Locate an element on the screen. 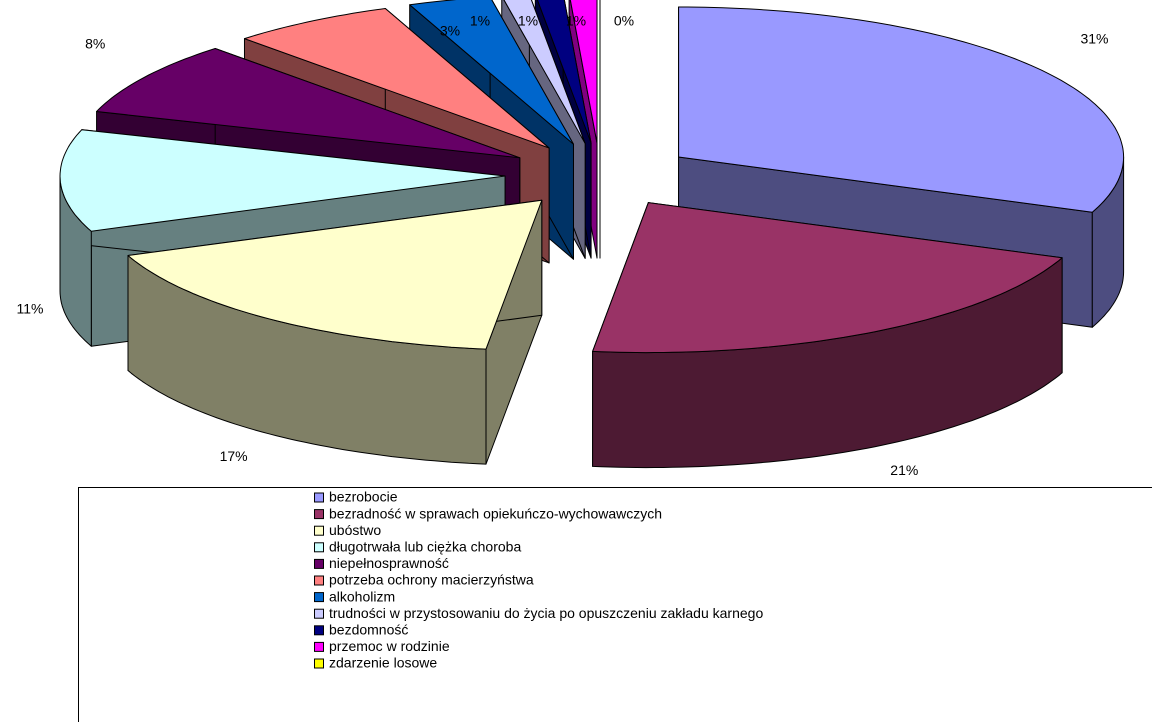  legend-label: długotrwała lub ciężka choroba is located at coordinates (425, 547).